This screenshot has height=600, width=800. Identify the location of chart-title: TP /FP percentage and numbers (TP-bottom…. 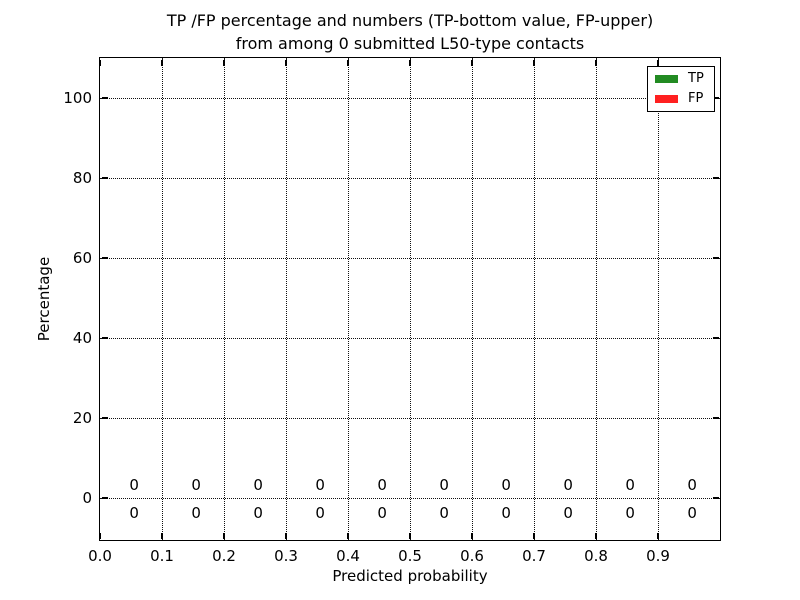
(410, 32).